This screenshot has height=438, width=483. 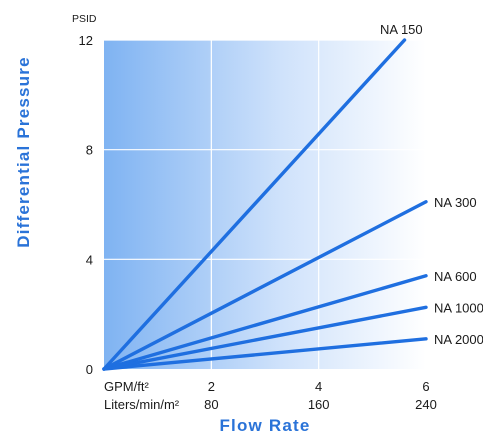 What do you see at coordinates (265, 354) in the screenshot?
I see `series-line-na-2000` at bounding box center [265, 354].